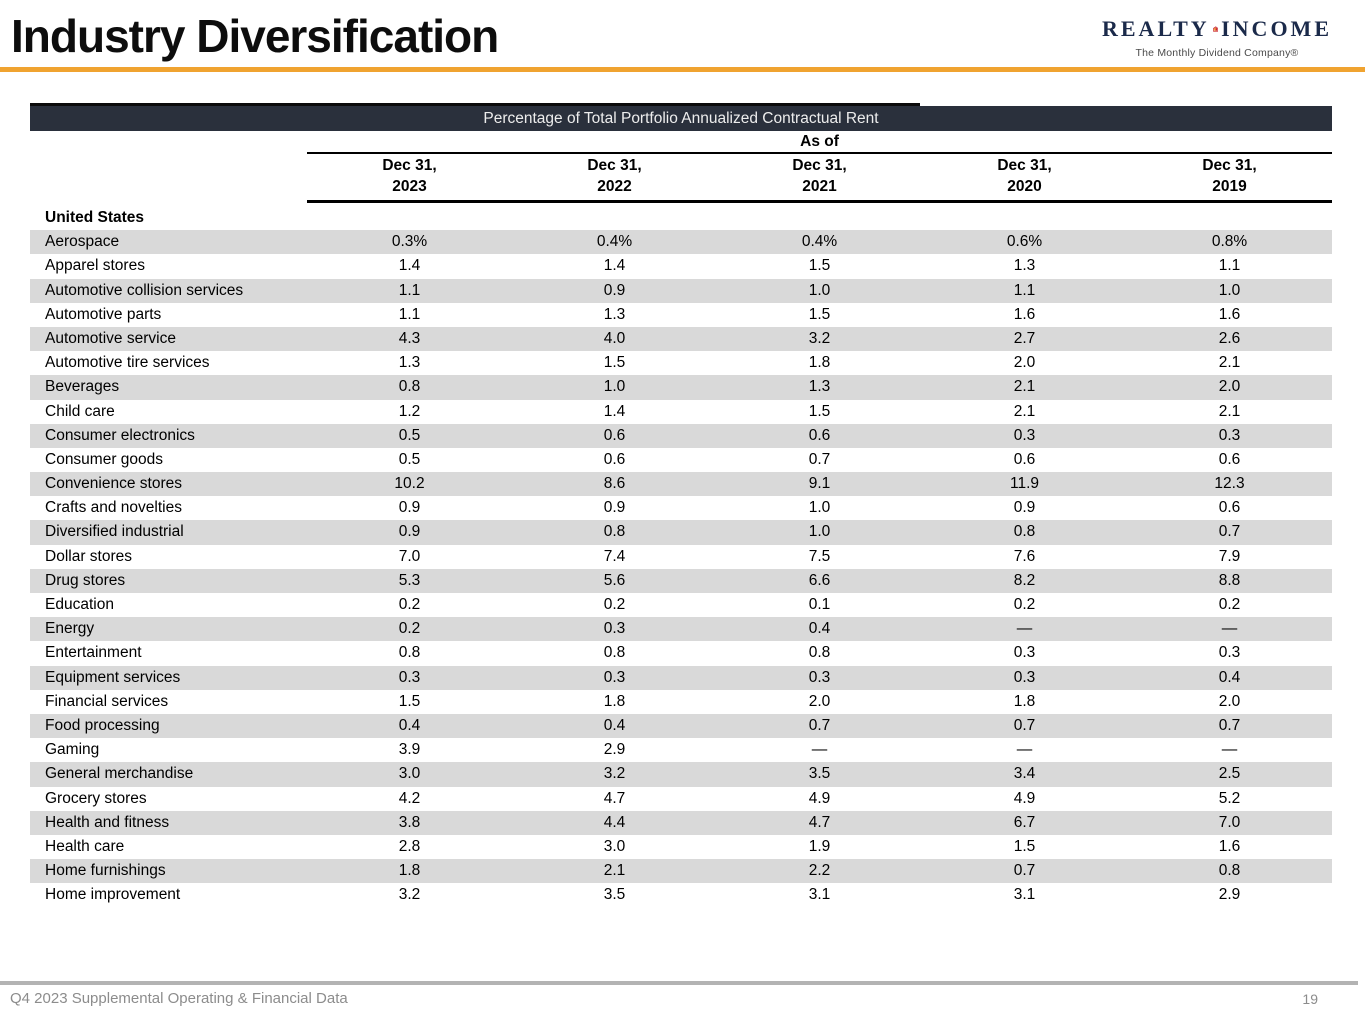 This screenshot has height=1024, width=1365. What do you see at coordinates (614, 411) in the screenshot?
I see `value-cell: 1.4` at bounding box center [614, 411].